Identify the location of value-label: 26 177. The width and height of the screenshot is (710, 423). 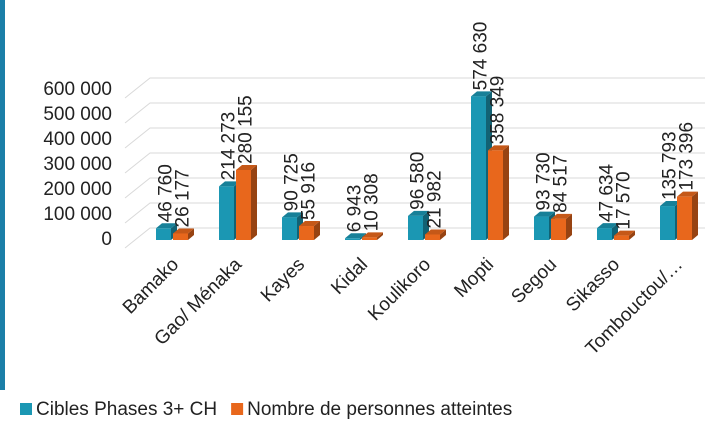
(183, 198).